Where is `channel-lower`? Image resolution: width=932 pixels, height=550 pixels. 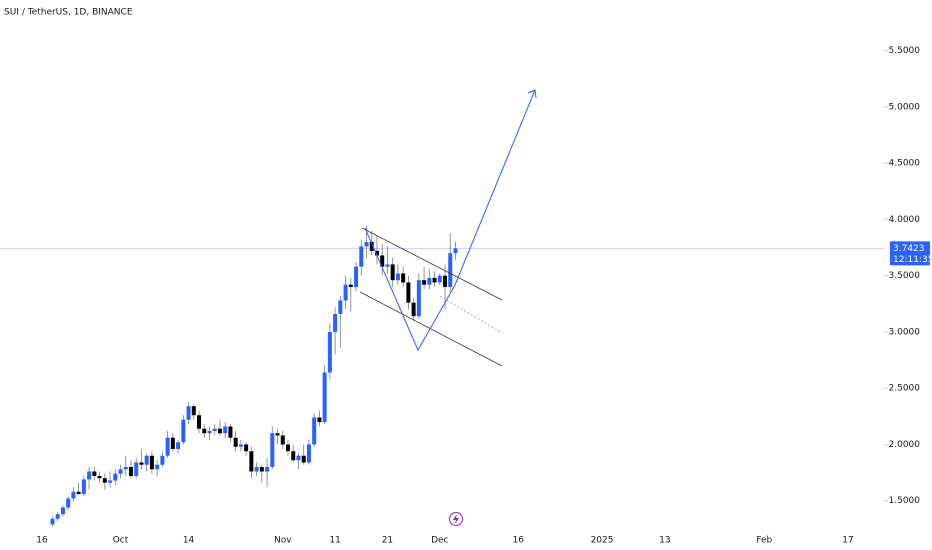
channel-lower is located at coordinates (431, 329).